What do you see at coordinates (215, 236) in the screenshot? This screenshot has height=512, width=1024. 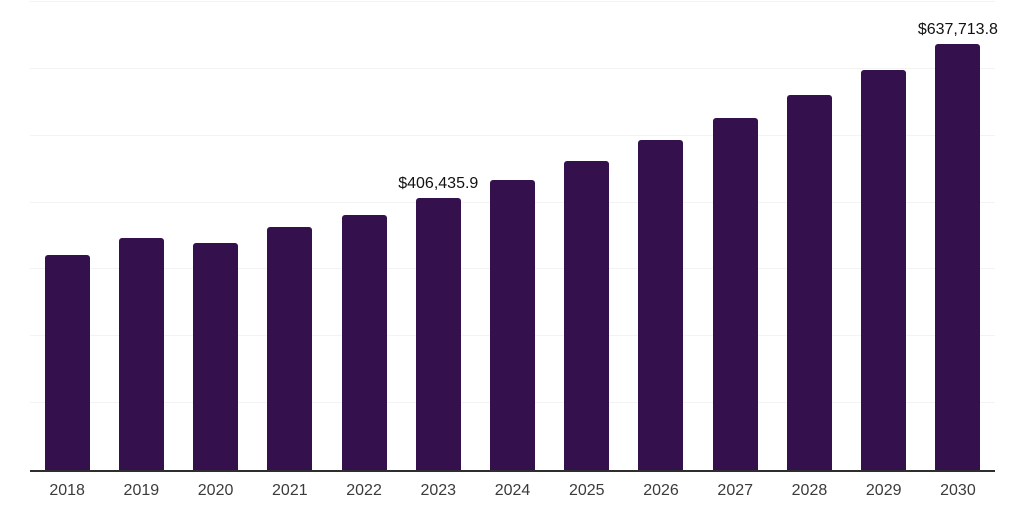 I see `bar-slot-2020` at bounding box center [215, 236].